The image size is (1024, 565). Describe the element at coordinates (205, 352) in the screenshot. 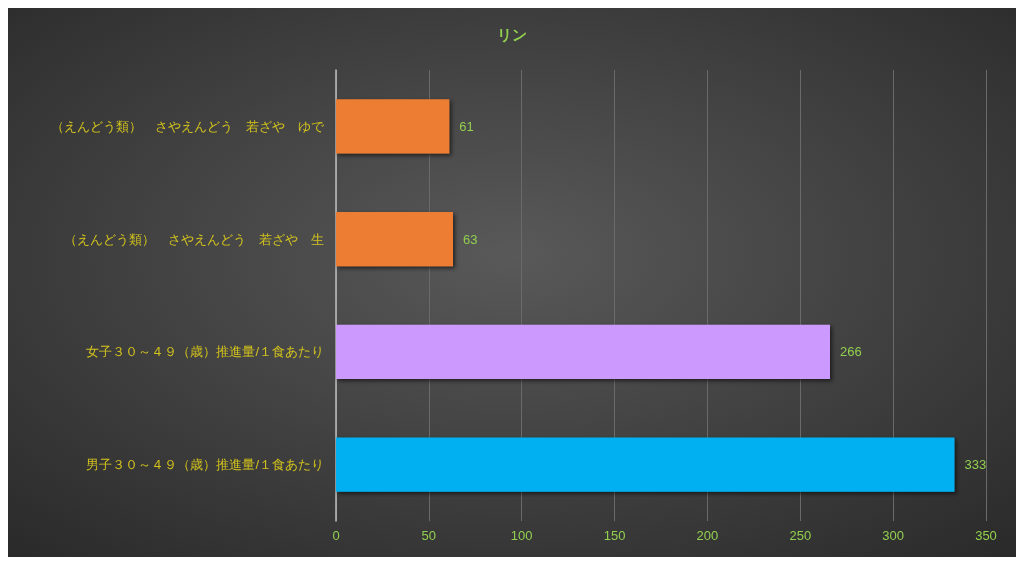

I see `y-tick-label: 女子３０～４９（歳）推進量/１食あたり` at that location.